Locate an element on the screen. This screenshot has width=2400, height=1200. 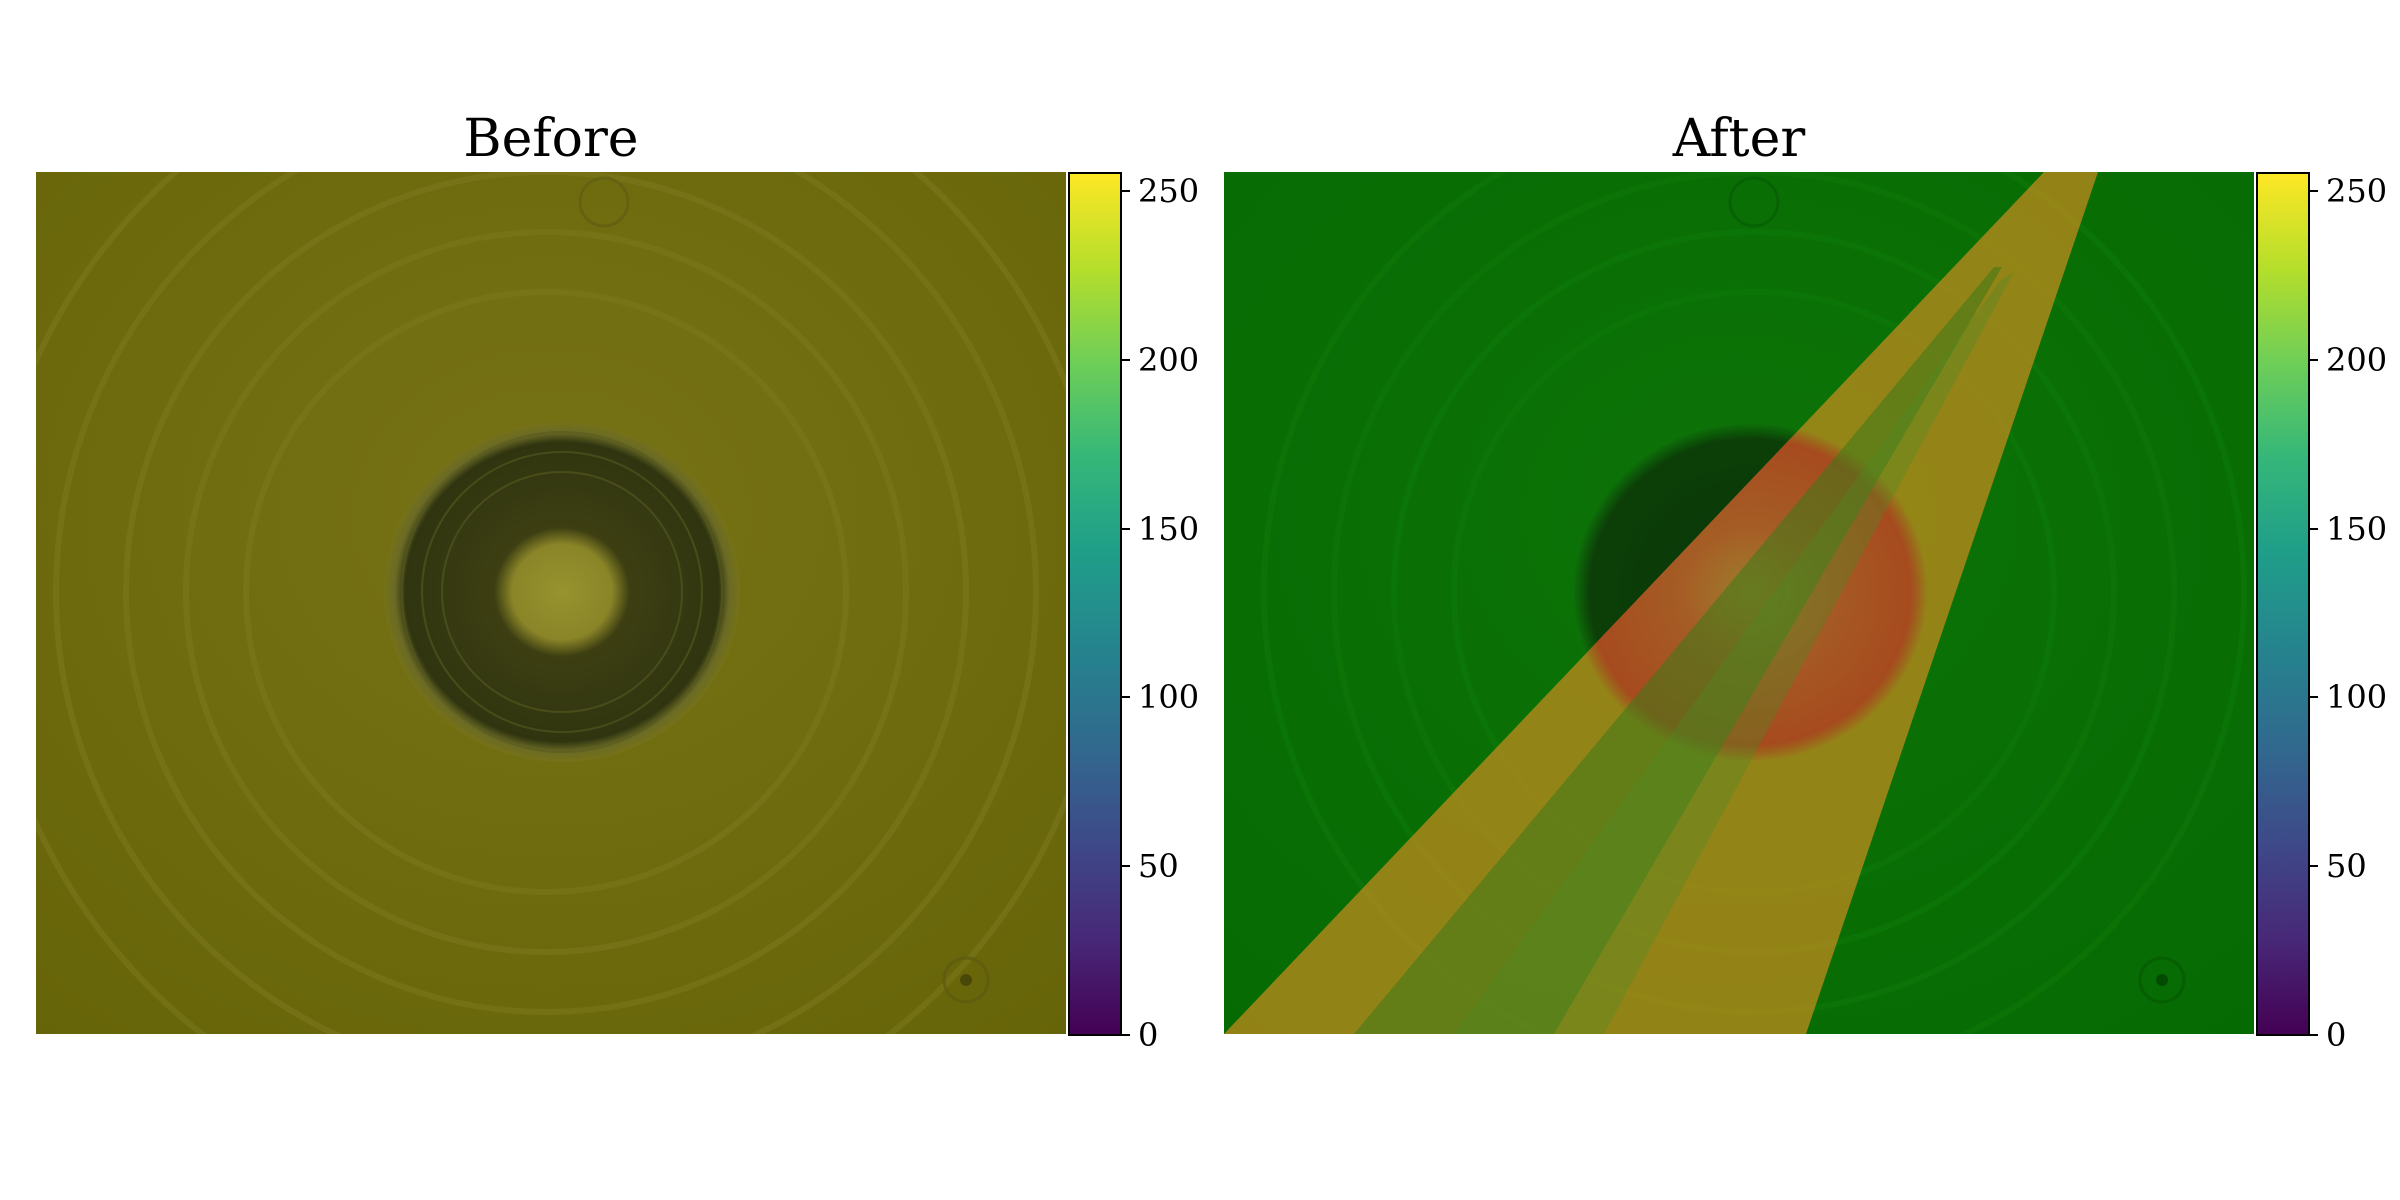
before-colorbar-tick-100: 100 is located at coordinates (1169, 697).